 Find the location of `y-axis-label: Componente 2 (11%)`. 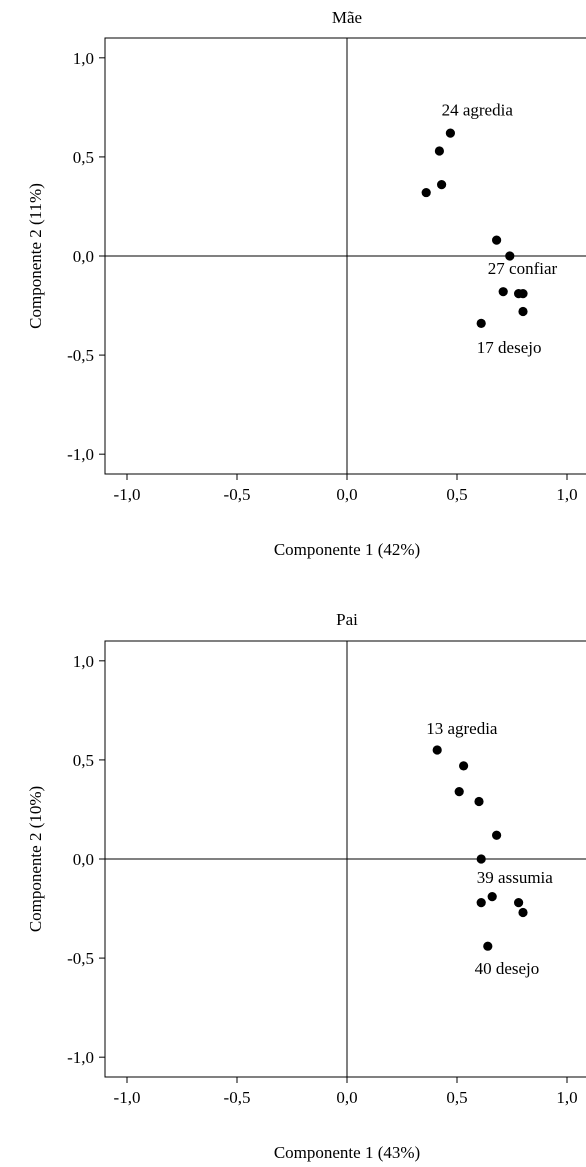

y-axis-label: Componente 2 (11%) is located at coordinates (35, 256).